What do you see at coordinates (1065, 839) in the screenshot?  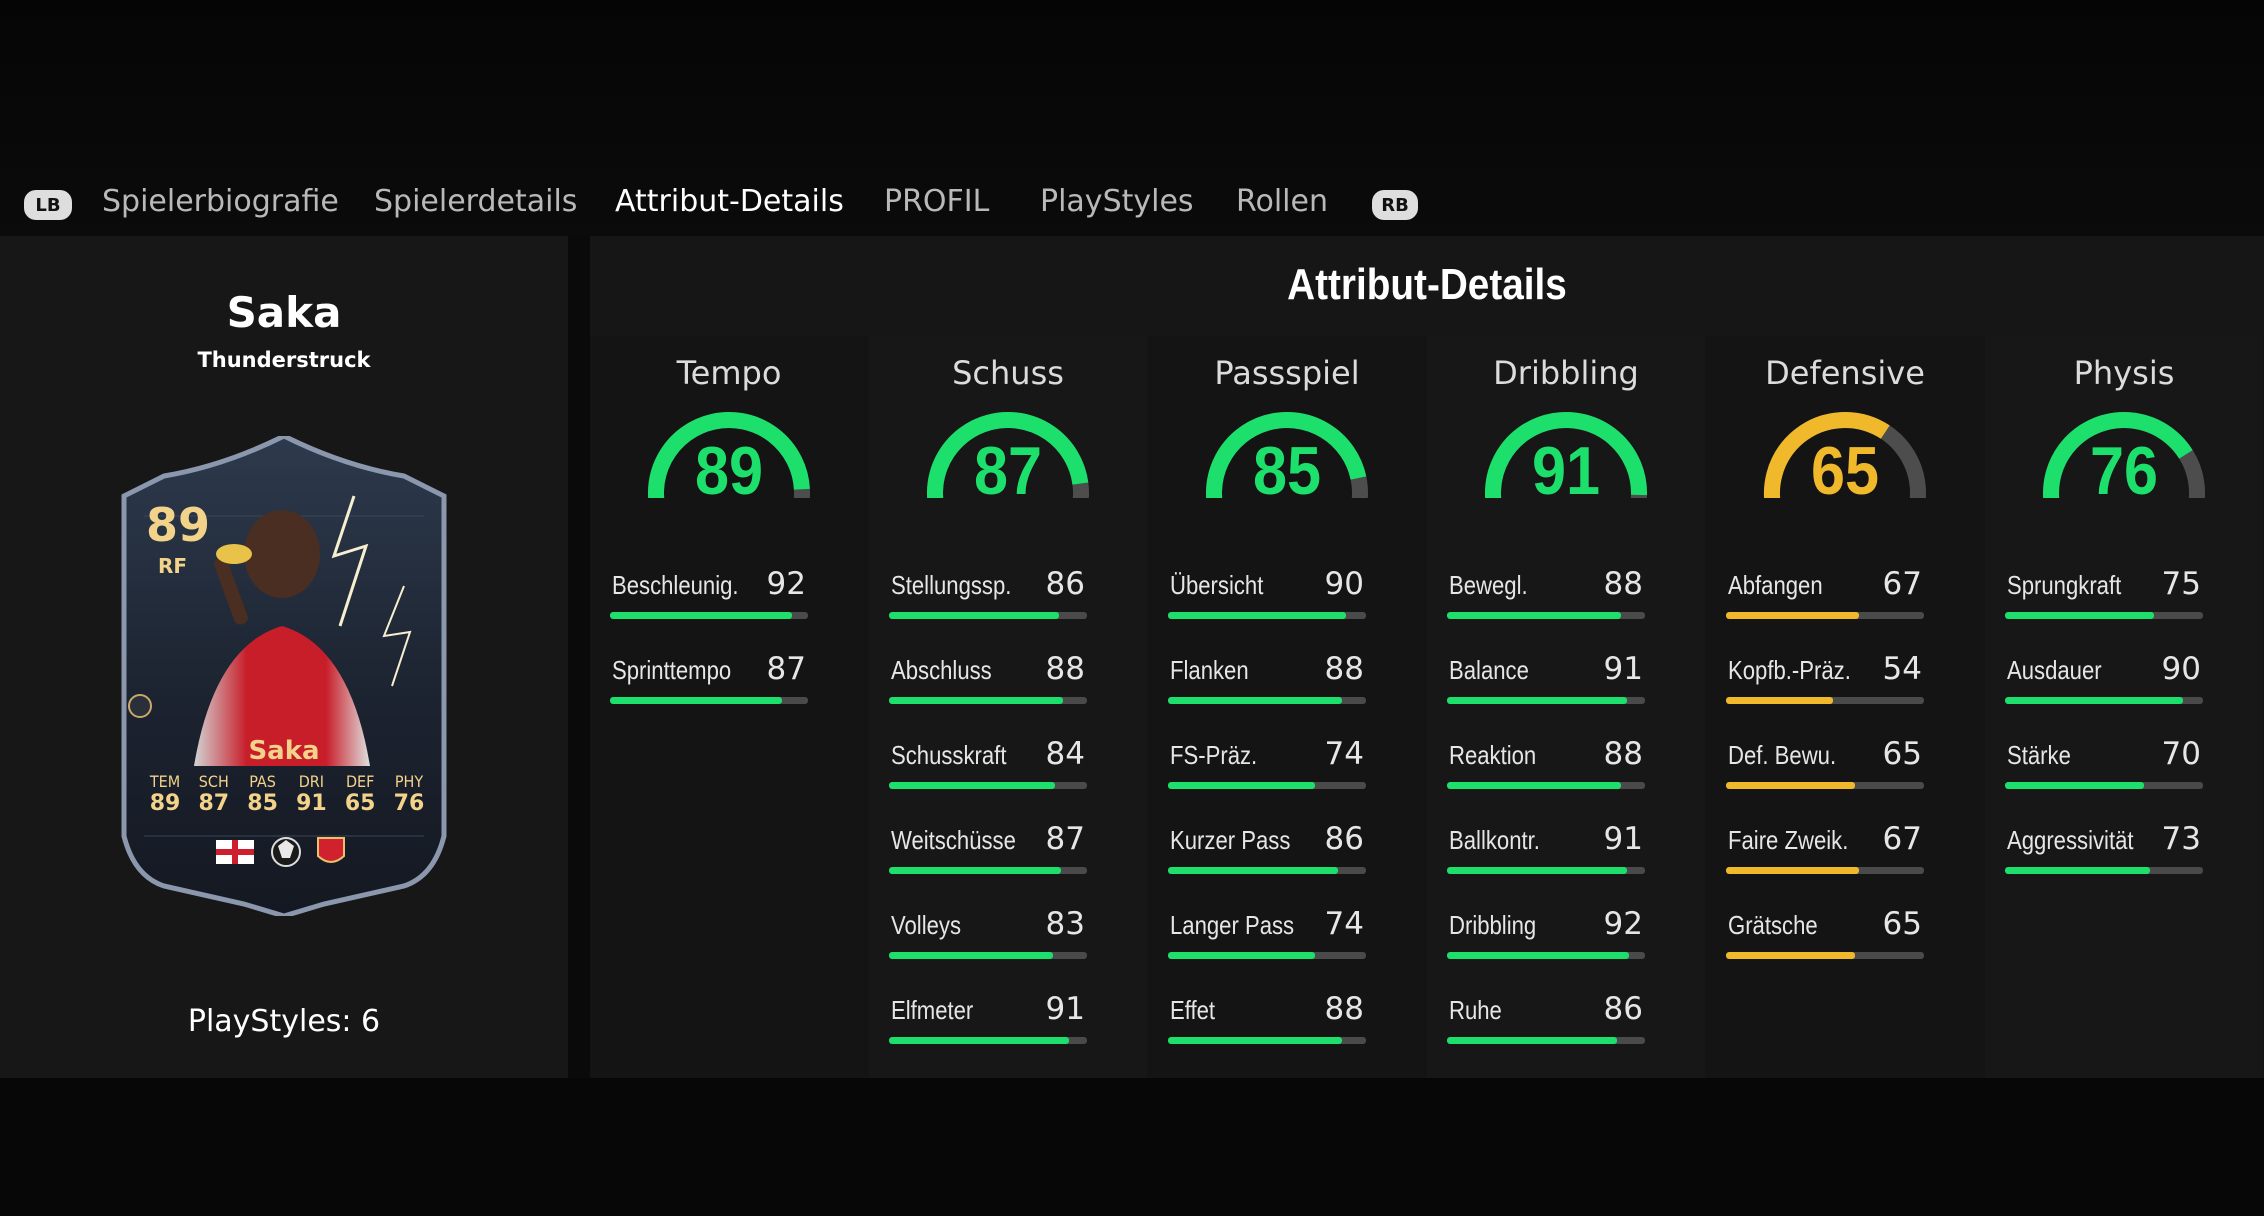 I see `attribute-value: 87` at bounding box center [1065, 839].